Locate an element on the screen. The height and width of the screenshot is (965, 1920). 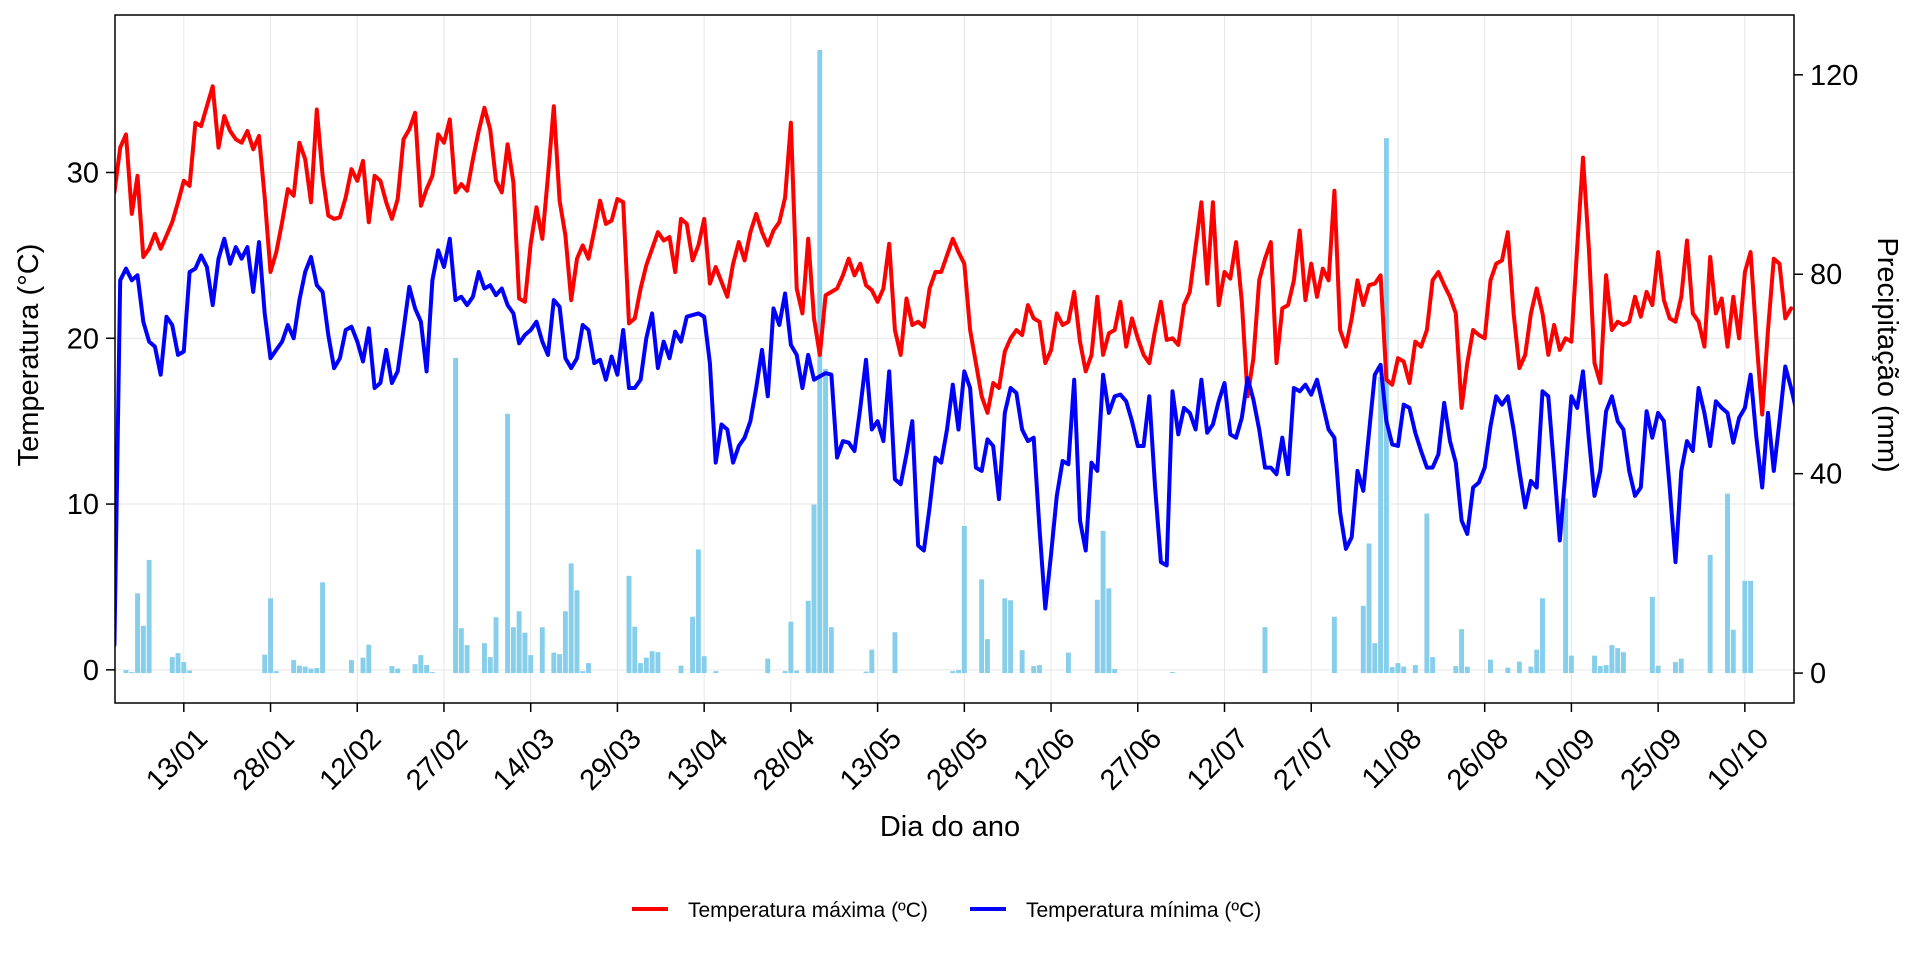
y2-tick-label: 0 is located at coordinates (1818, 674).